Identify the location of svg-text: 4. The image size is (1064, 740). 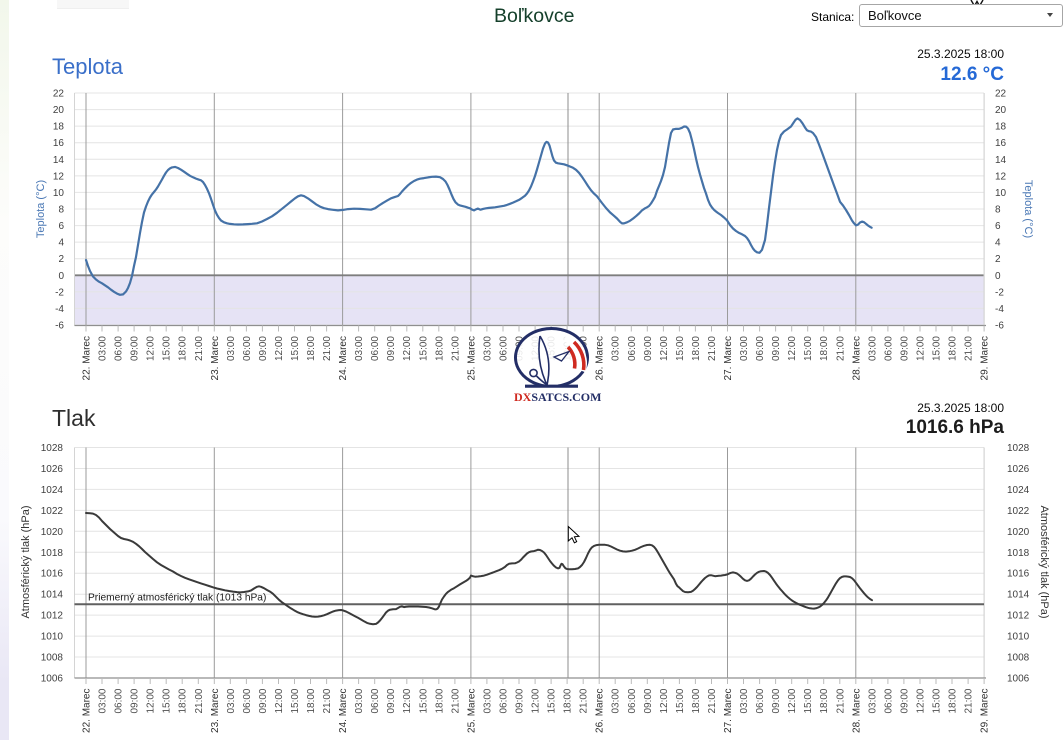
(998, 243).